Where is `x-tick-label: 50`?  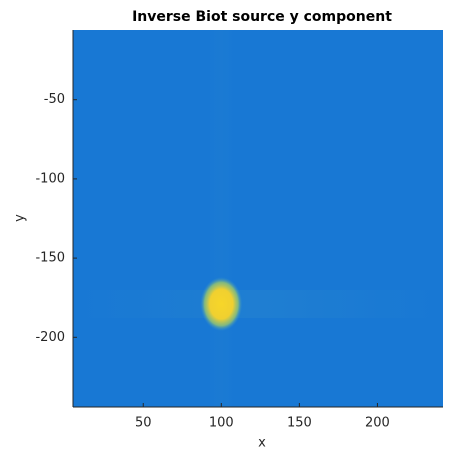
x-tick-label: 50 is located at coordinates (143, 423).